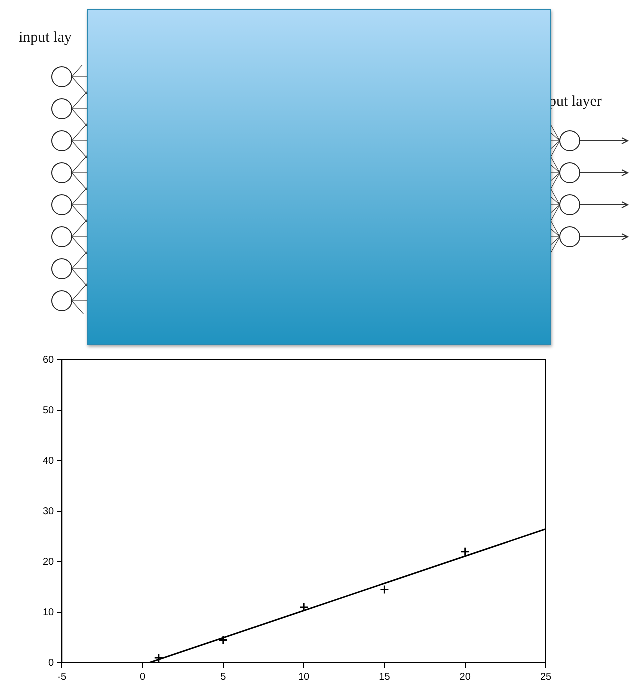 The width and height of the screenshot is (633, 686). Describe the element at coordinates (49, 562) in the screenshot. I see `y-tick-label: 20` at that location.